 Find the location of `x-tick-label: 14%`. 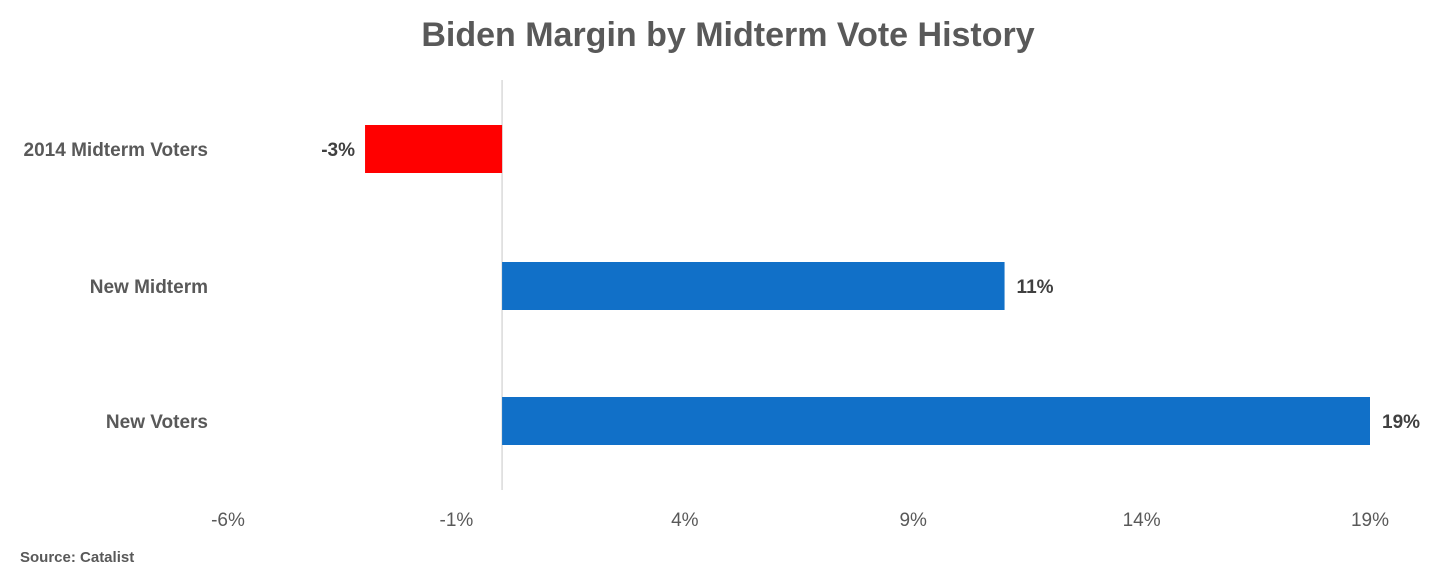

x-tick-label: 14% is located at coordinates (1142, 520).